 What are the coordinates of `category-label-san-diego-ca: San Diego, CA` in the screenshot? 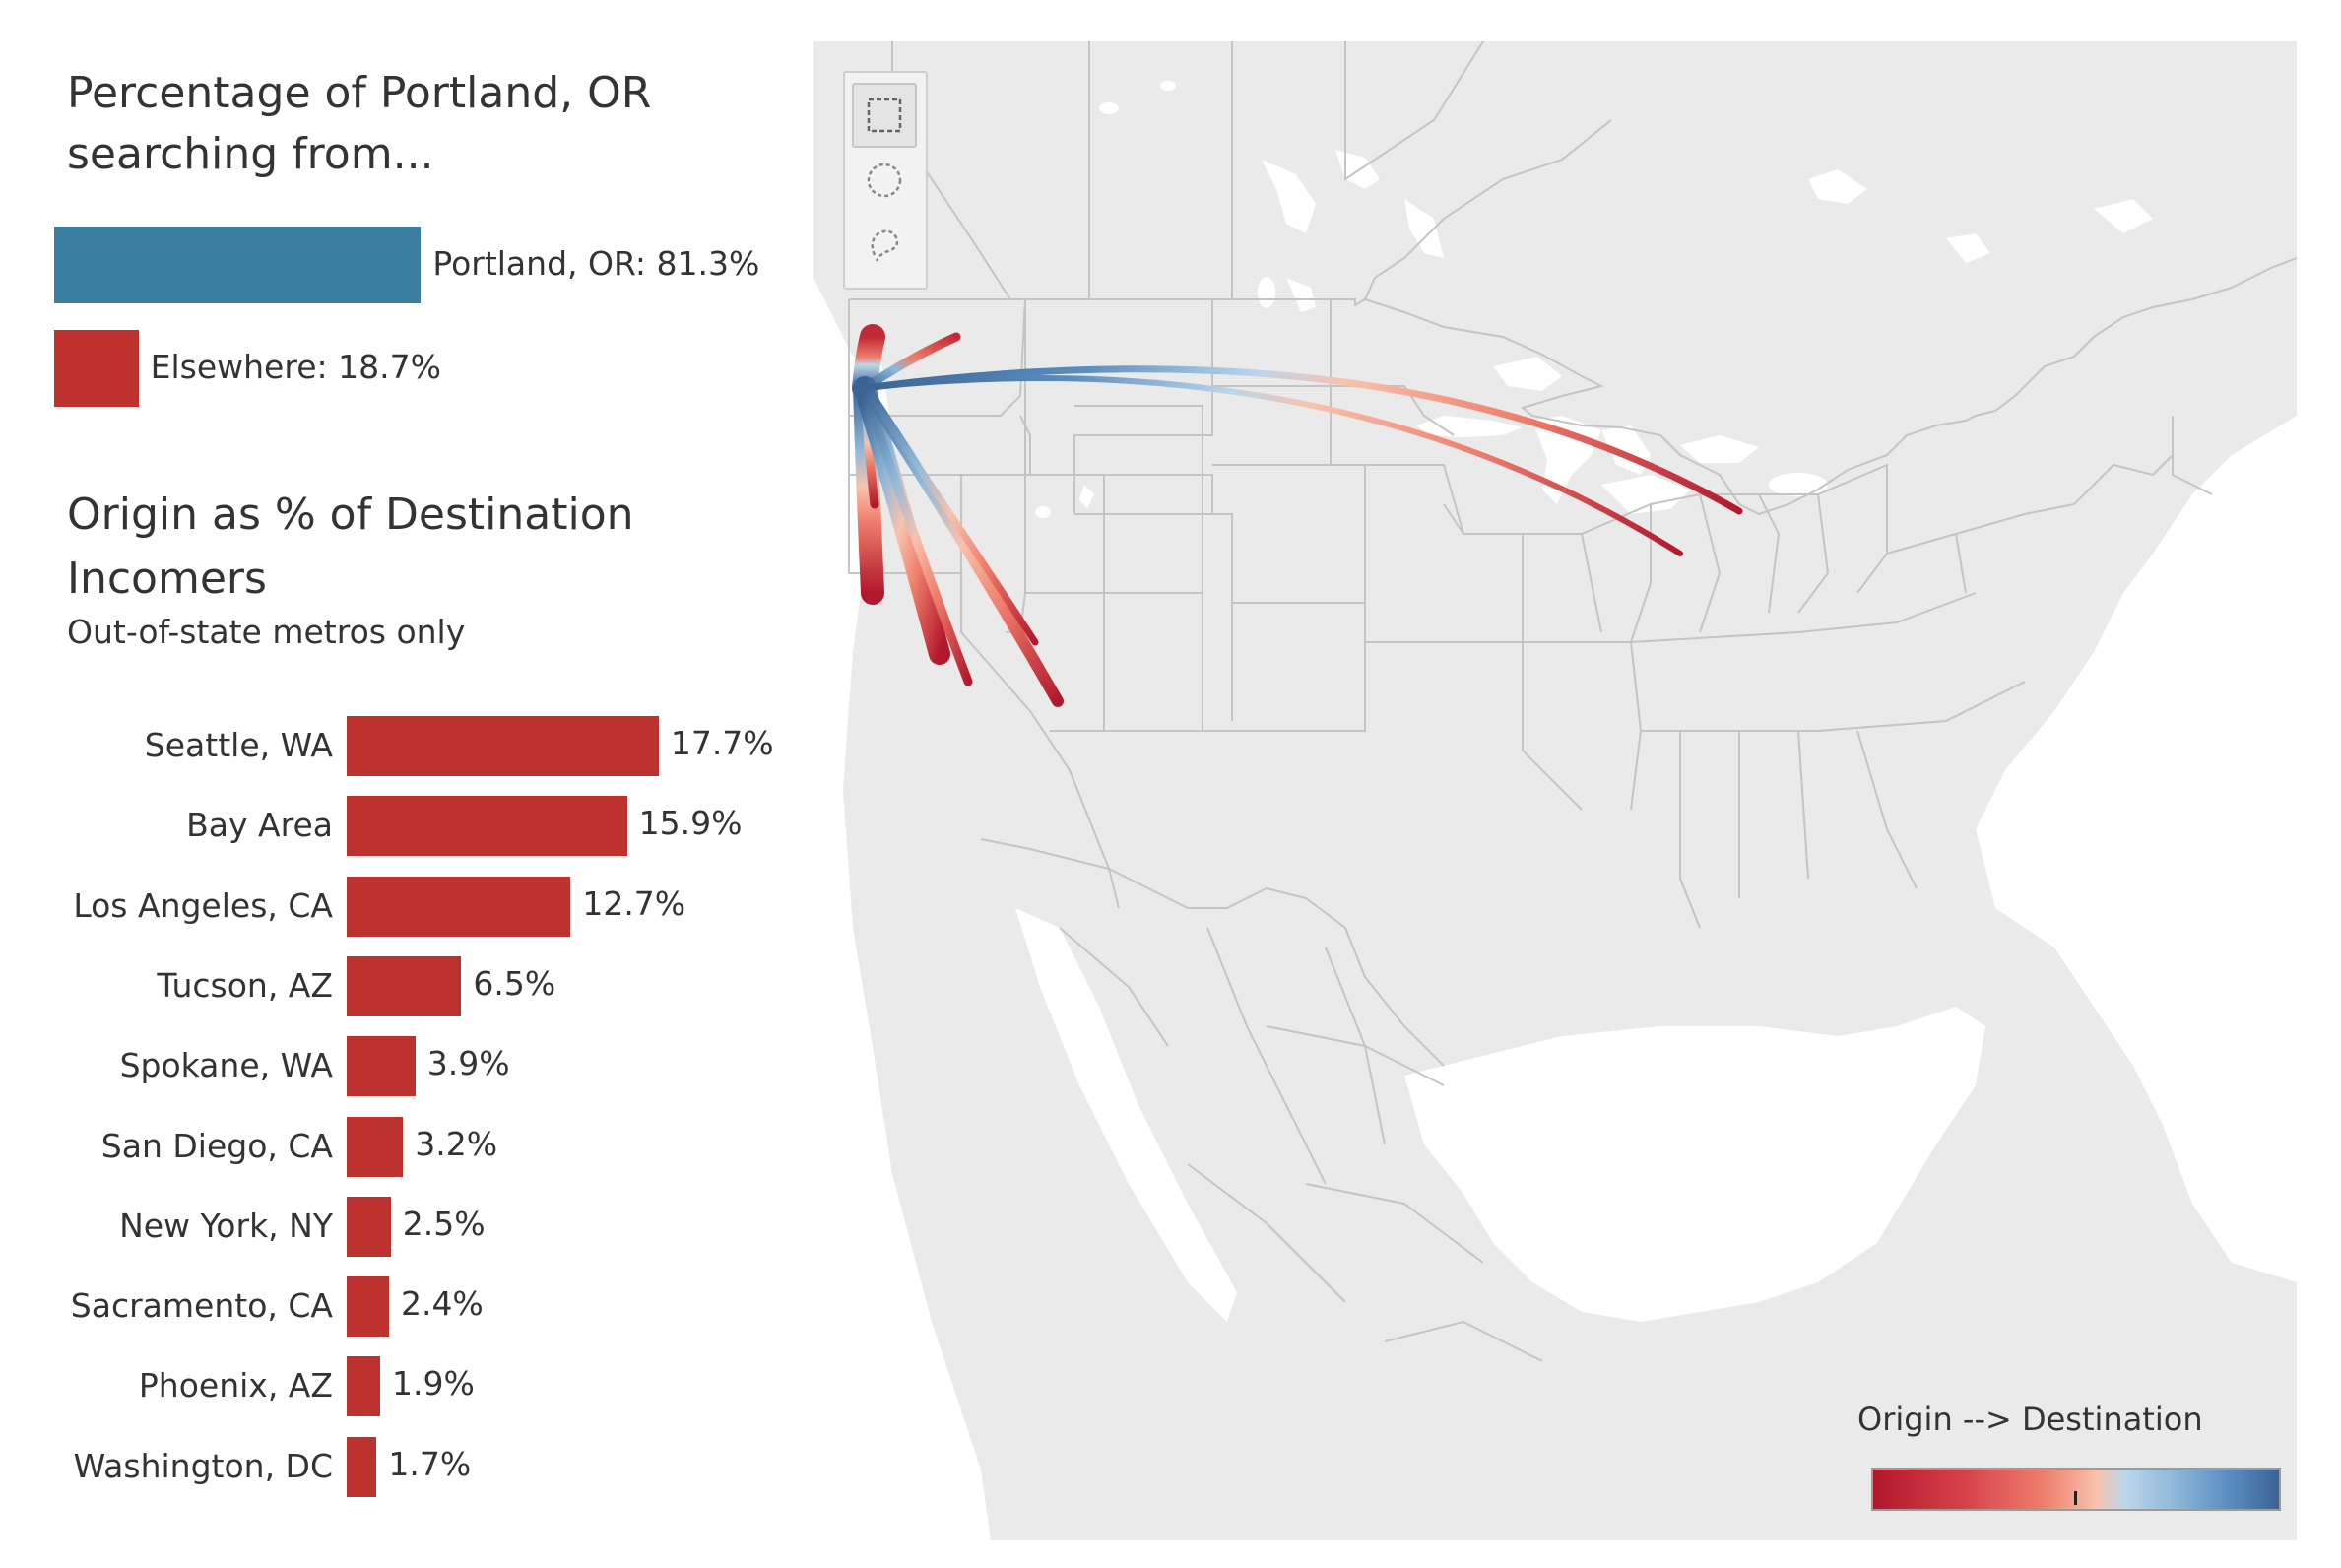 It's located at (216, 1146).